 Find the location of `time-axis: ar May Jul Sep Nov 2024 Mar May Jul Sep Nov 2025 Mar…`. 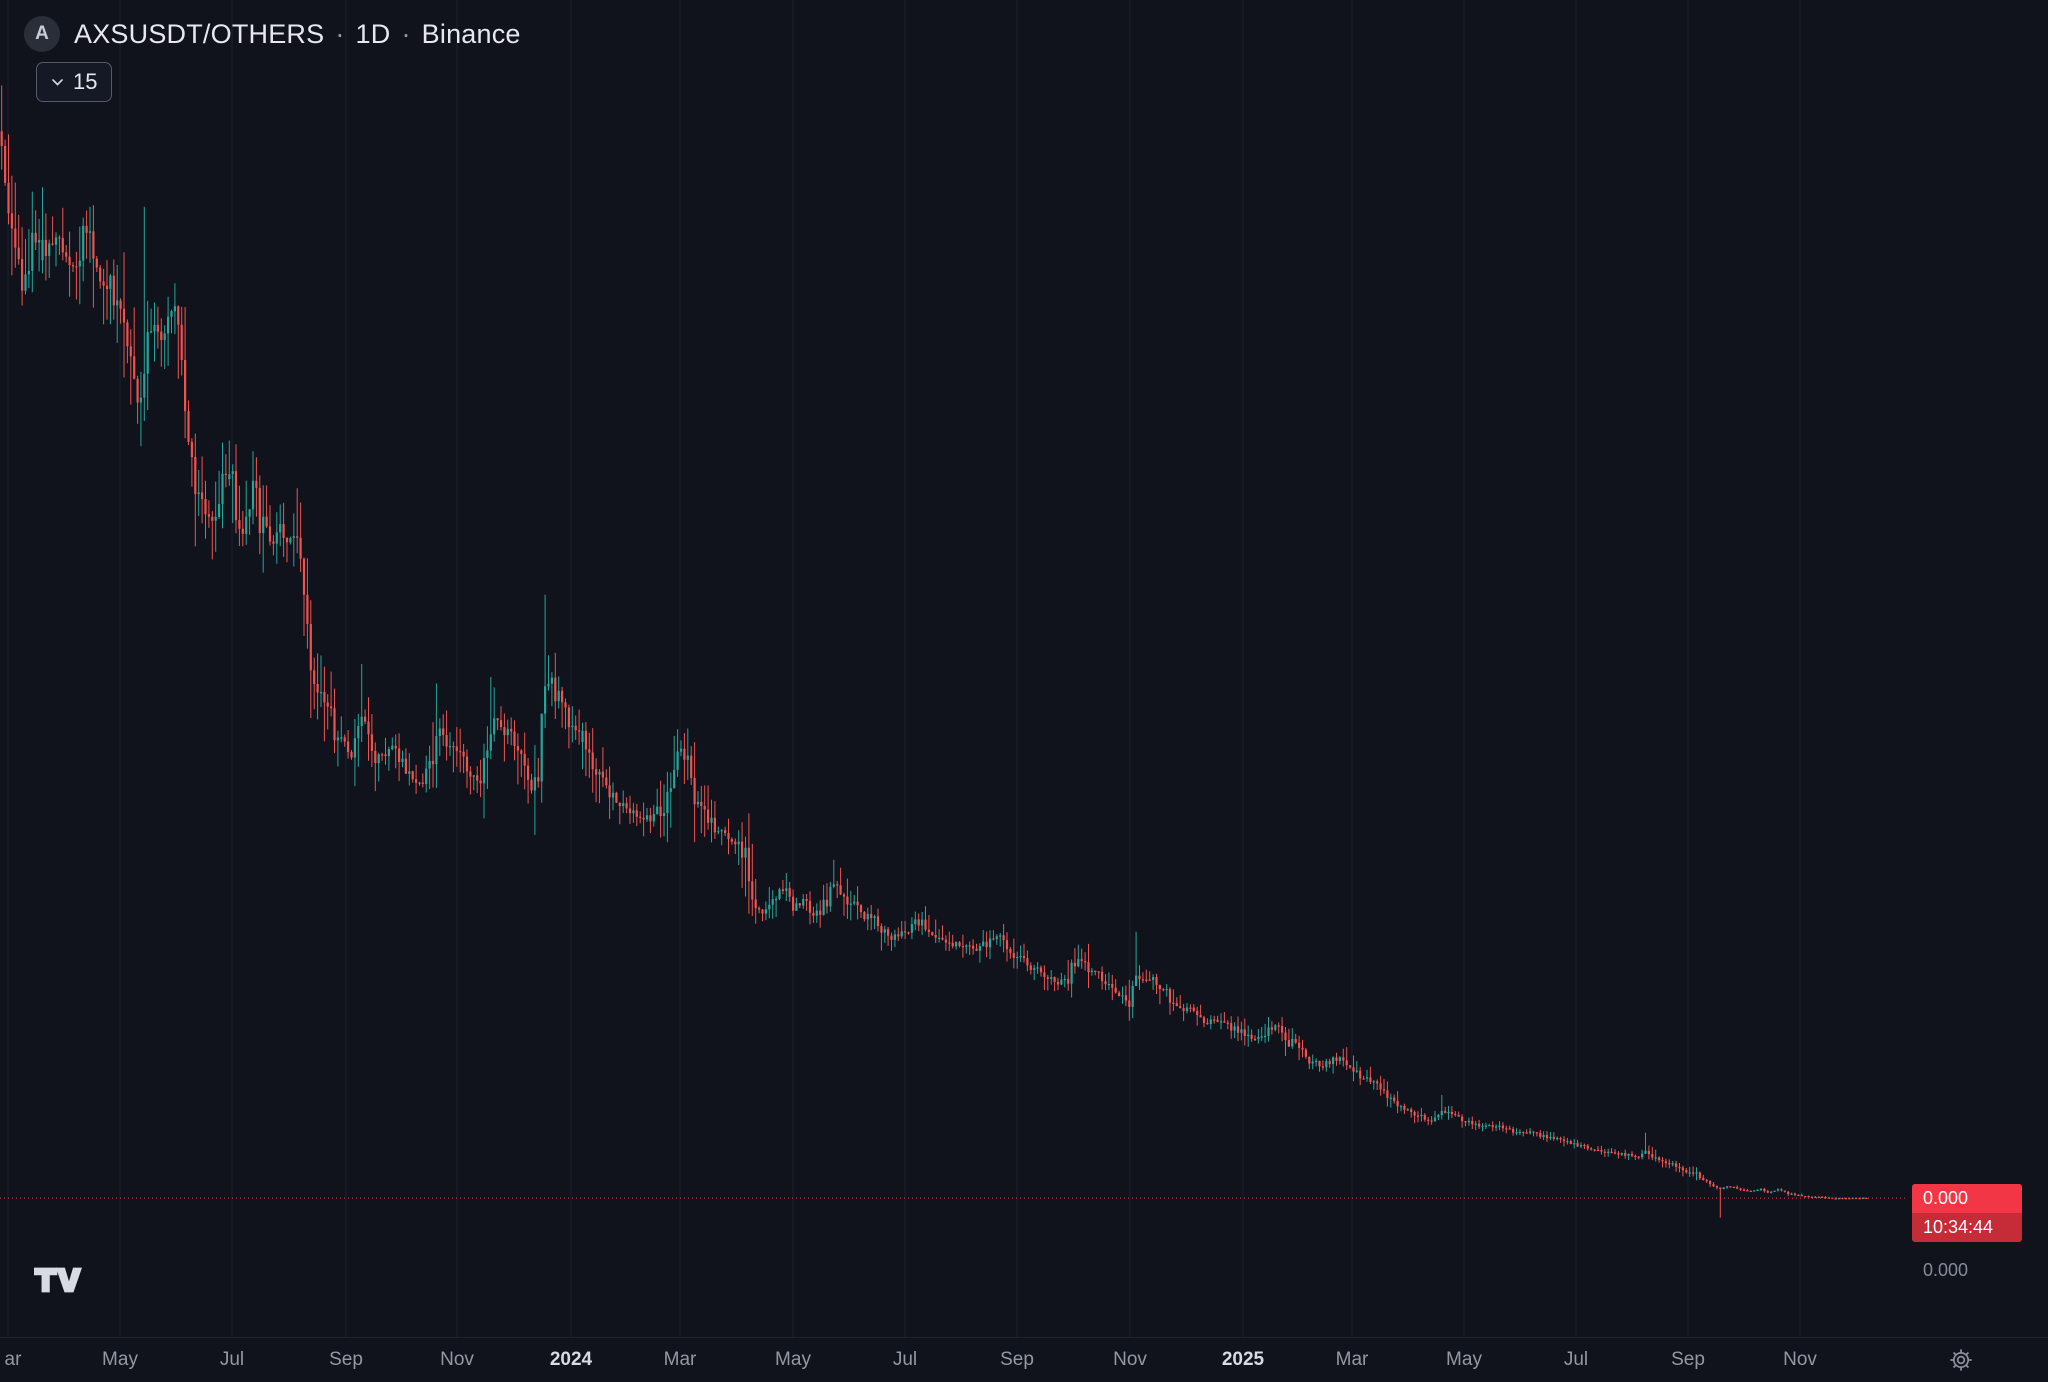

time-axis: ar May Jul Sep Nov 2024 Mar May Jul Sep Nov 2025 Mar… is located at coordinates (1024, 1359).